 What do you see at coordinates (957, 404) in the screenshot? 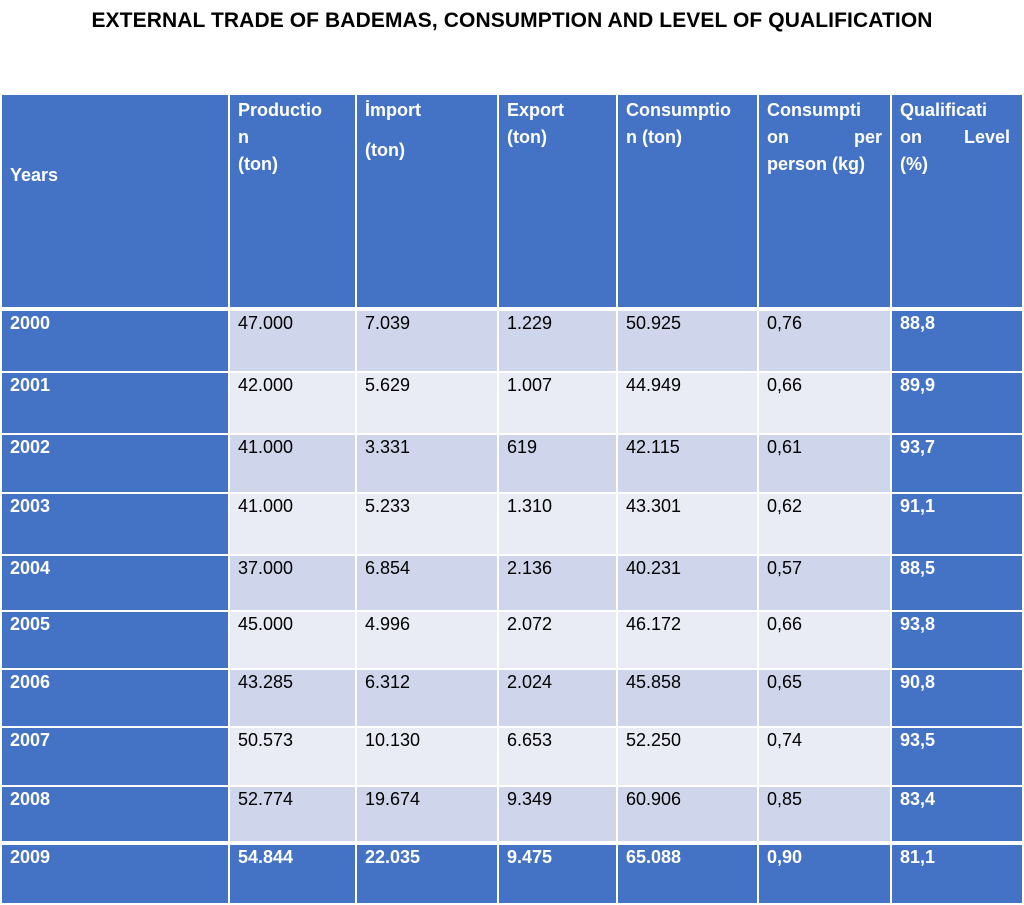
I see `cell-qualification-level: 89,9` at bounding box center [957, 404].